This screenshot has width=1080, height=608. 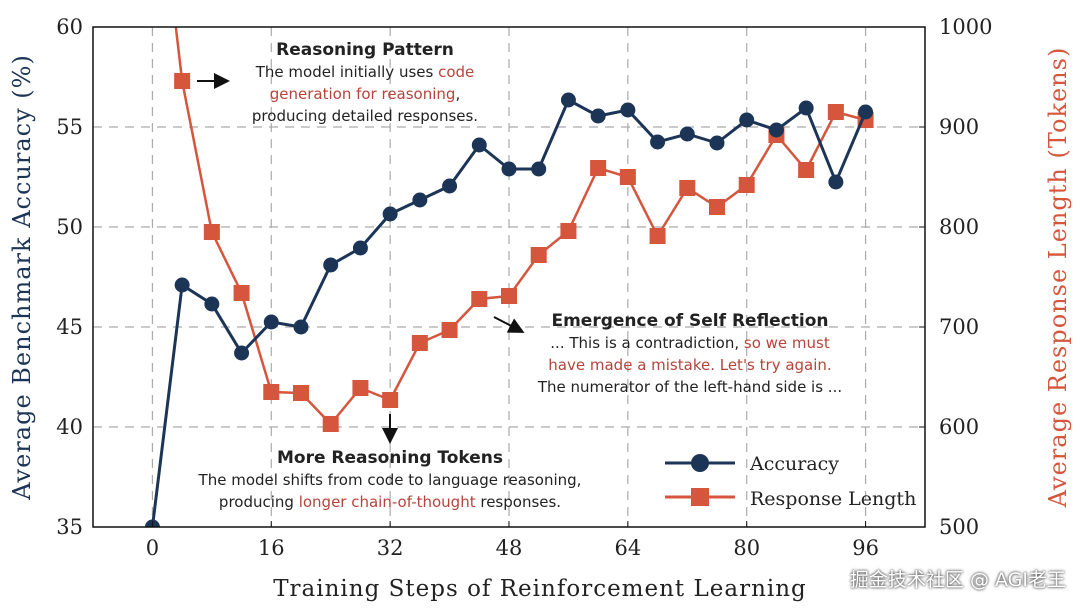 I want to click on x-tick-label: 64, so click(x=627, y=548).